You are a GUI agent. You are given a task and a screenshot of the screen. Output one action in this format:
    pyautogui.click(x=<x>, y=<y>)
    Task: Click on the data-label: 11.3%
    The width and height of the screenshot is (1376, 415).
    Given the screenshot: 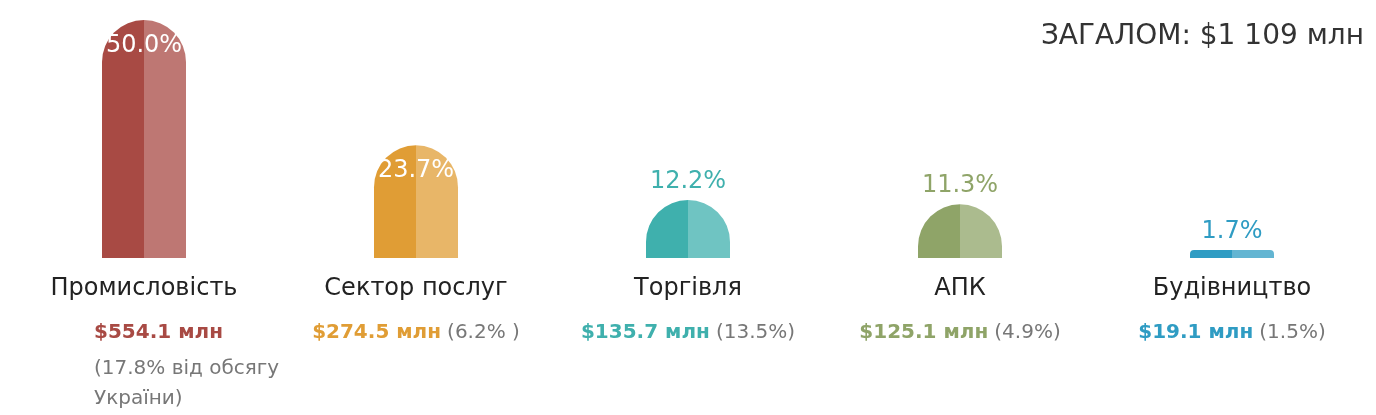 What is the action you would take?
    pyautogui.click(x=960, y=184)
    